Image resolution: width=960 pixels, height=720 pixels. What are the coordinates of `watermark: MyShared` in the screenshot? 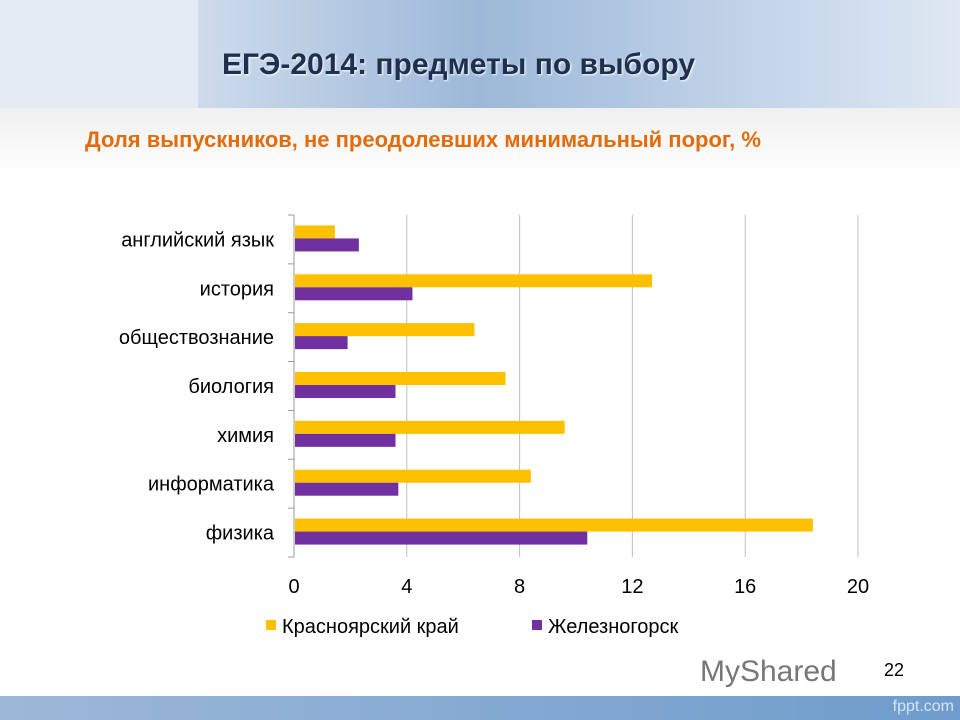 It's located at (768, 671).